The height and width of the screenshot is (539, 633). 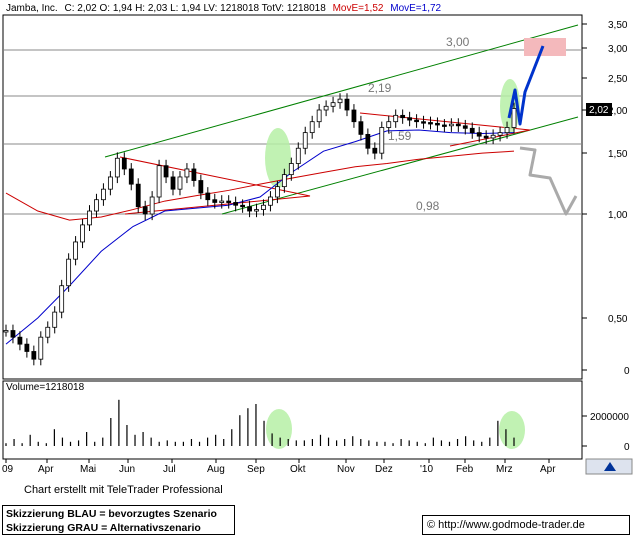 I want to click on time-tick-label: Mai, so click(x=88, y=469).